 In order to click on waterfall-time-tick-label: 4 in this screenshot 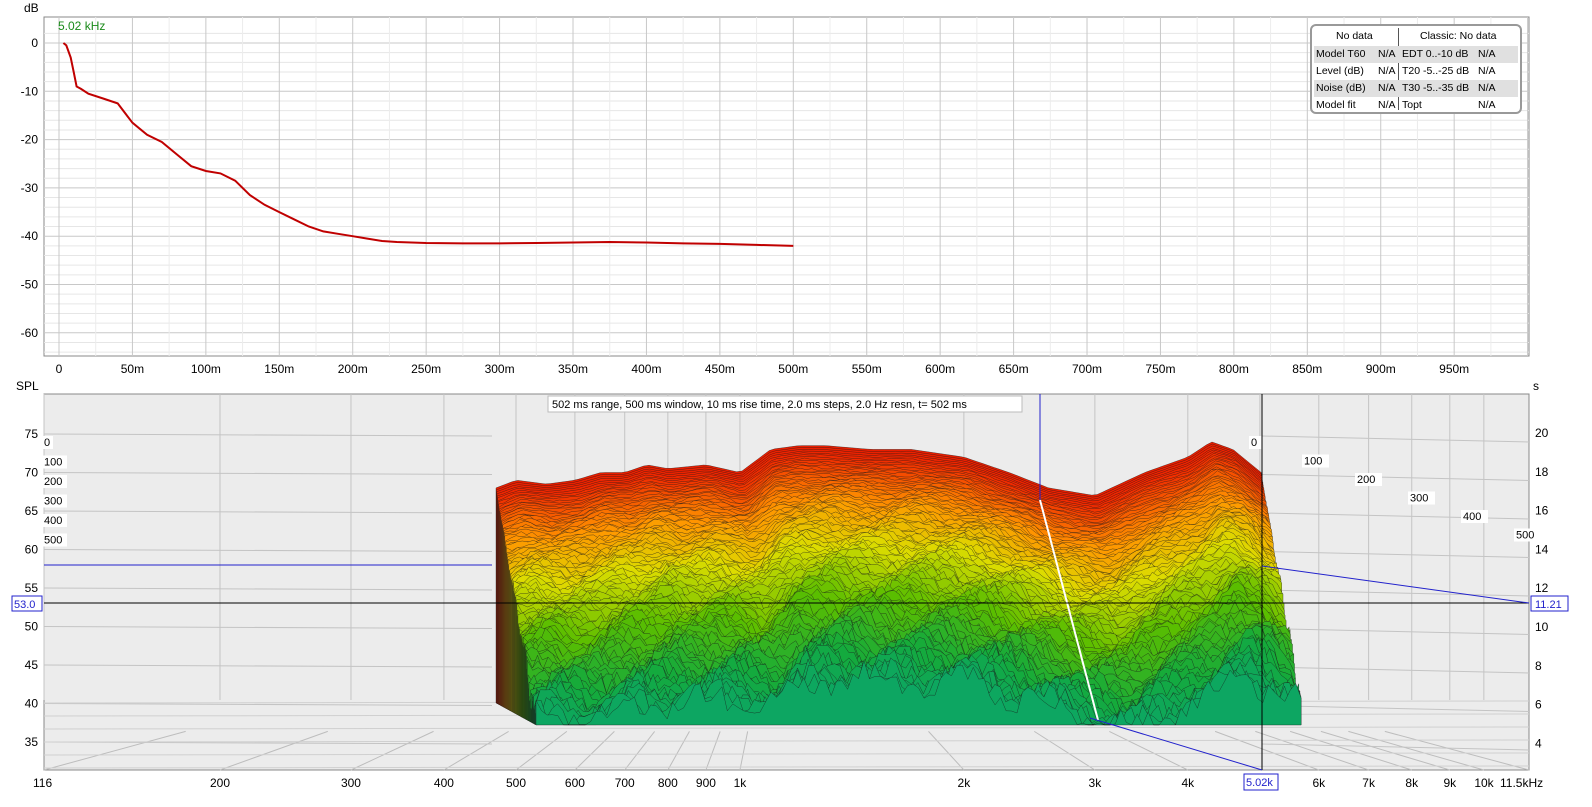, I will do `click(1538, 743)`.